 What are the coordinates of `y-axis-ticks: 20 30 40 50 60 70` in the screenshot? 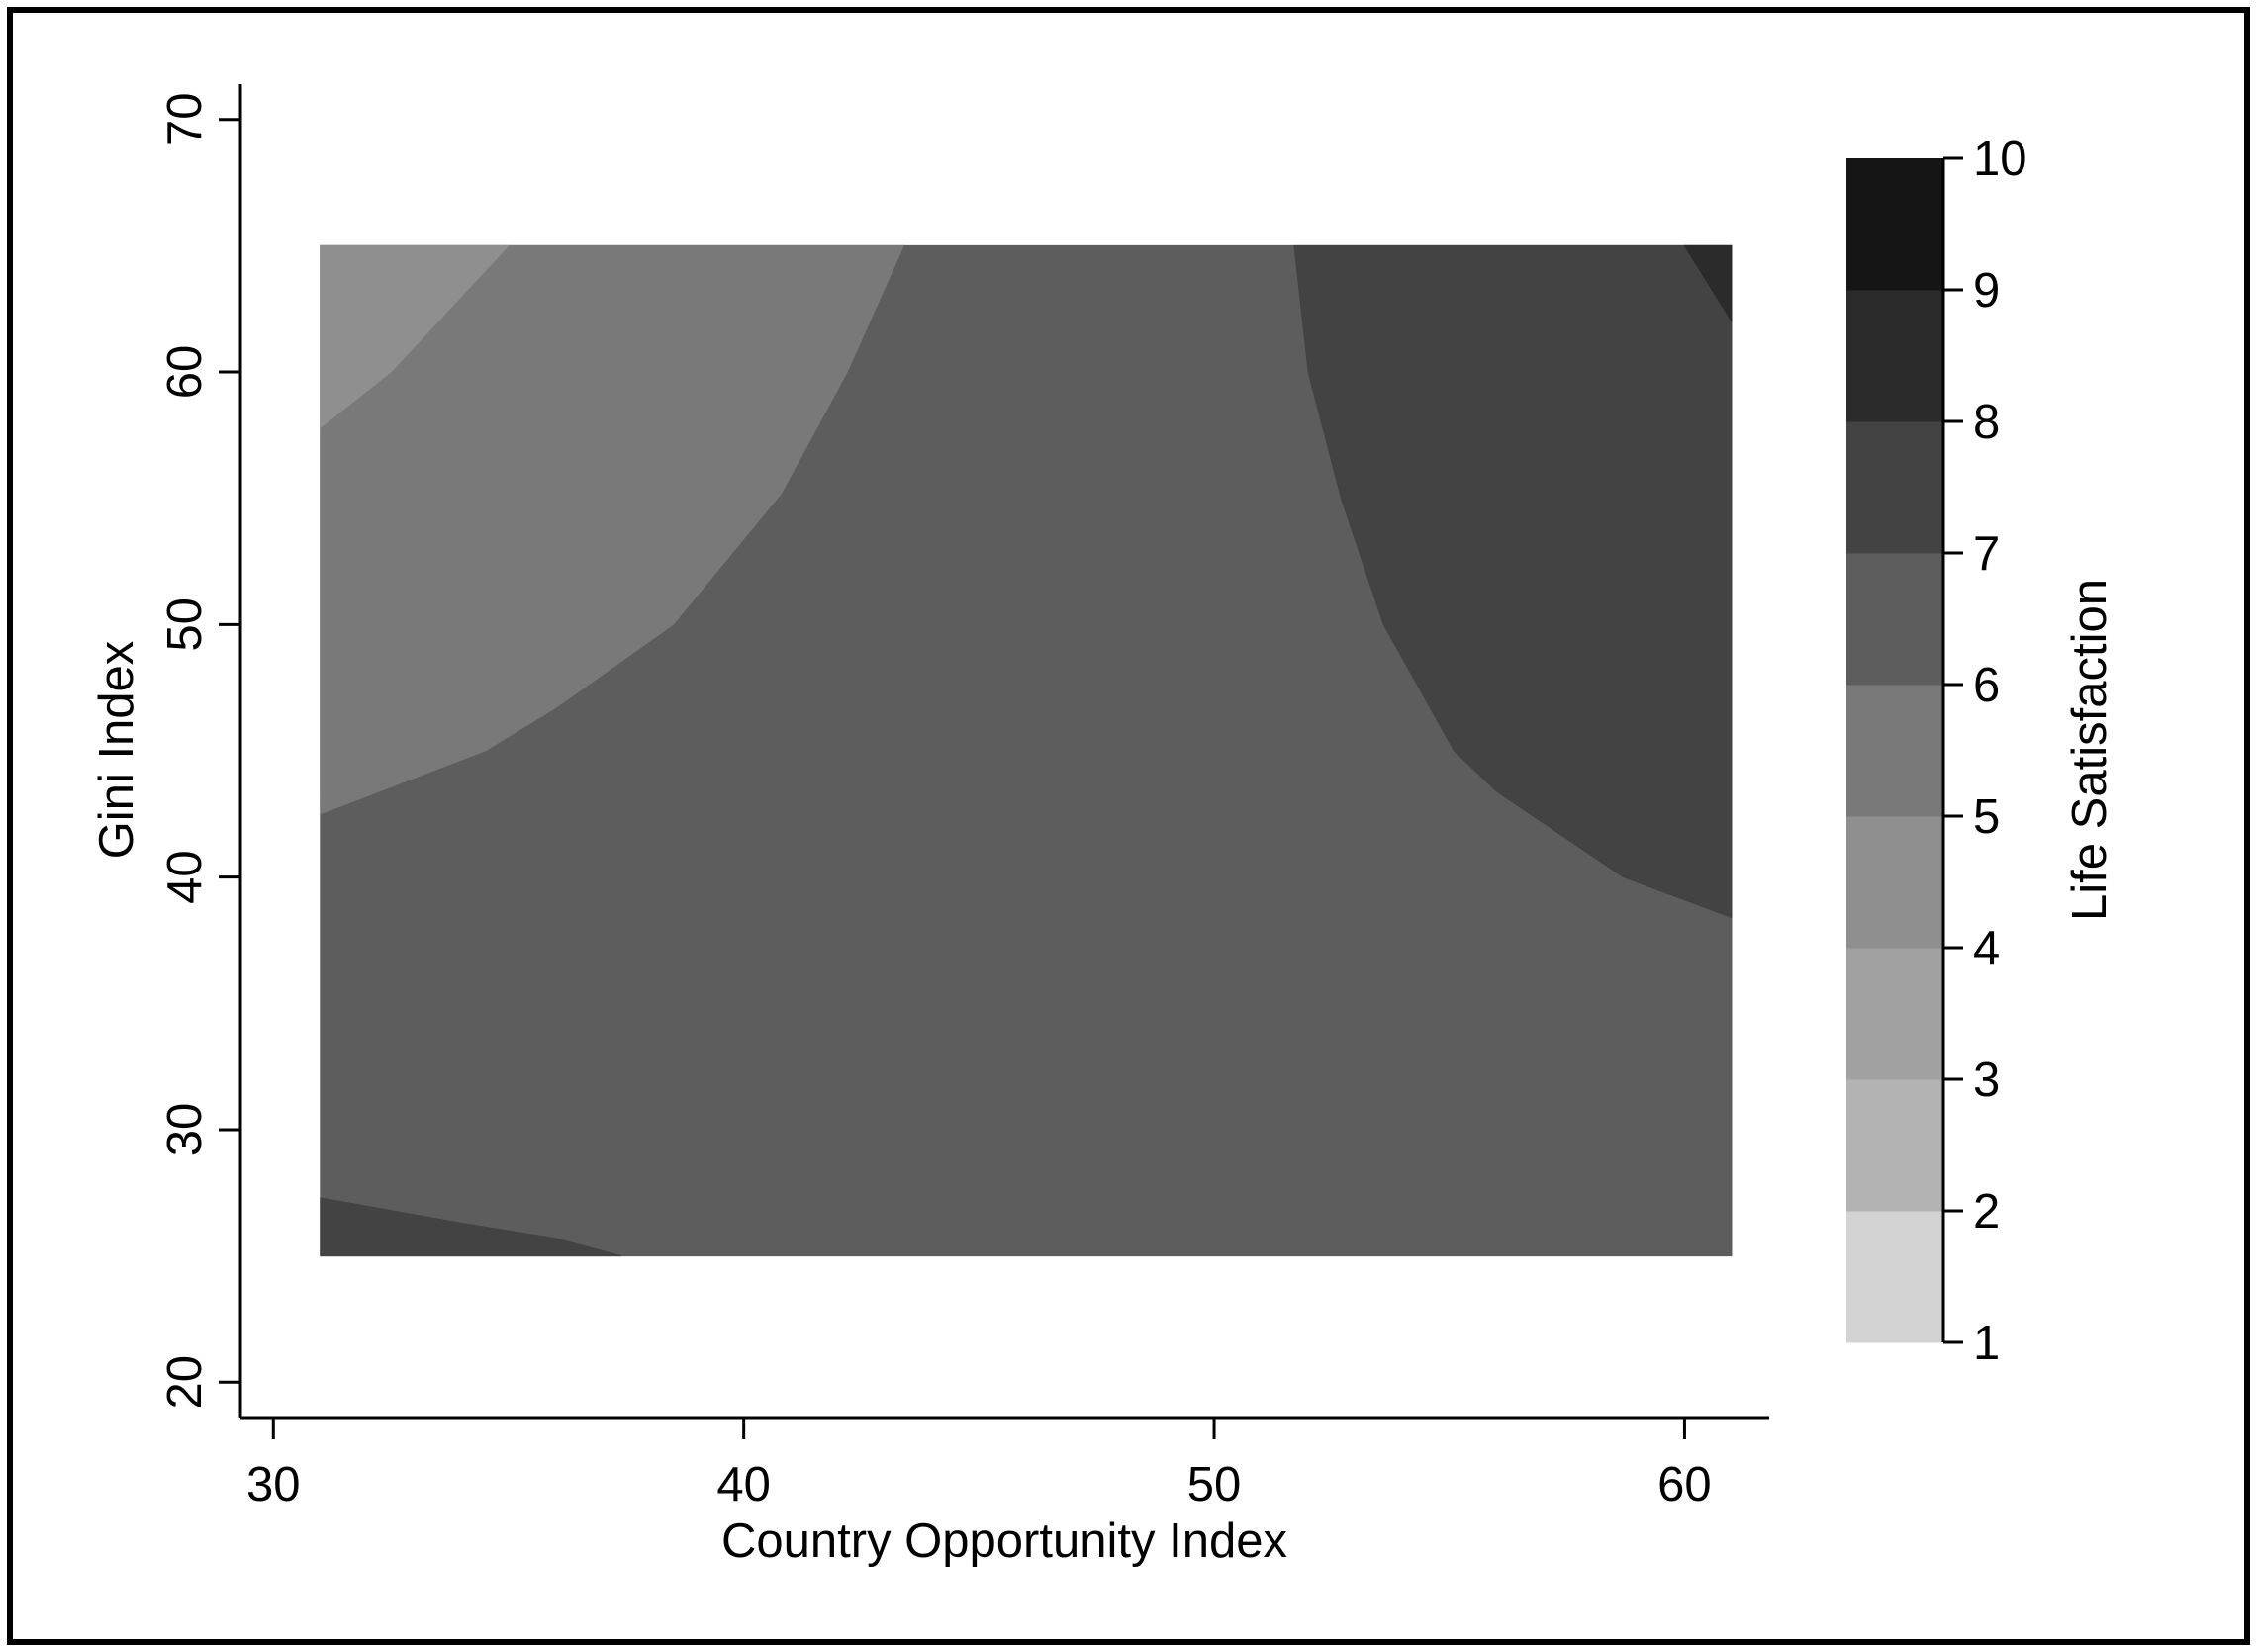 It's located at (199, 751).